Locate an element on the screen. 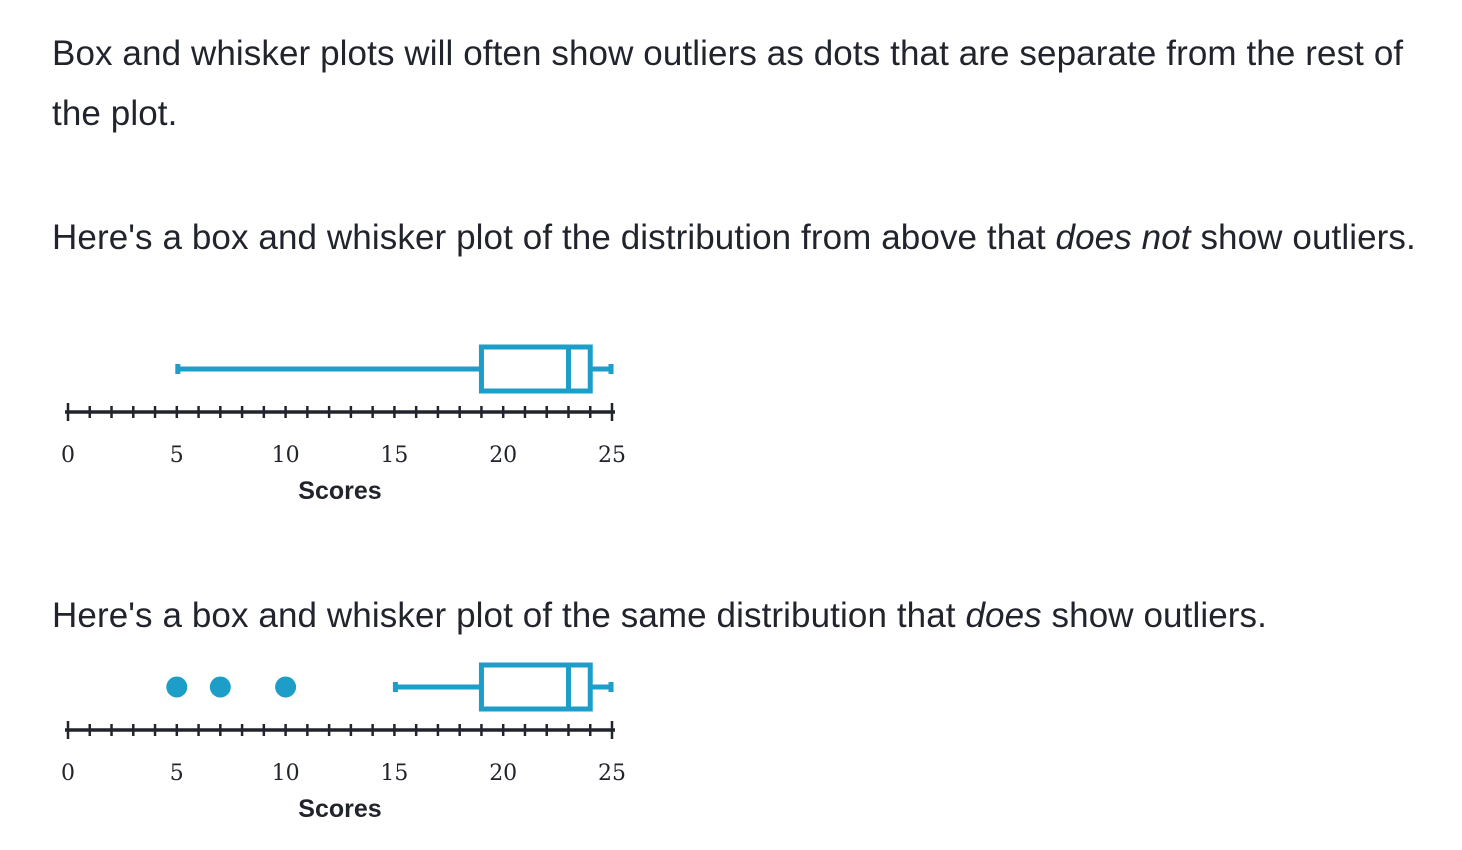  box-plot-with-outliers: 0 5 10 15 20 25 Scores is located at coordinates (343, 742).